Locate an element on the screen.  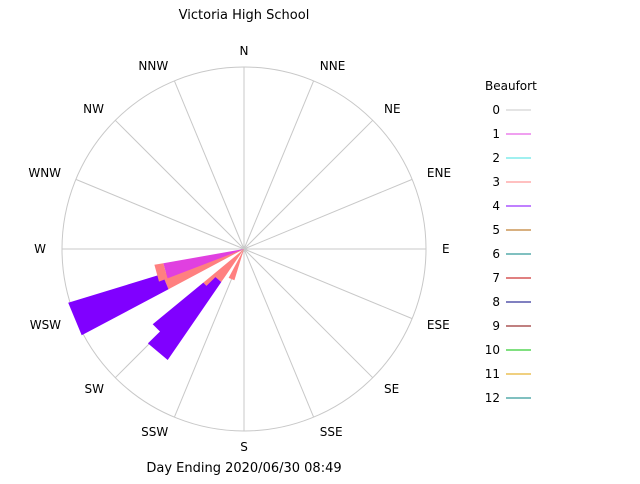
grid-spoke-ne is located at coordinates (308, 184).